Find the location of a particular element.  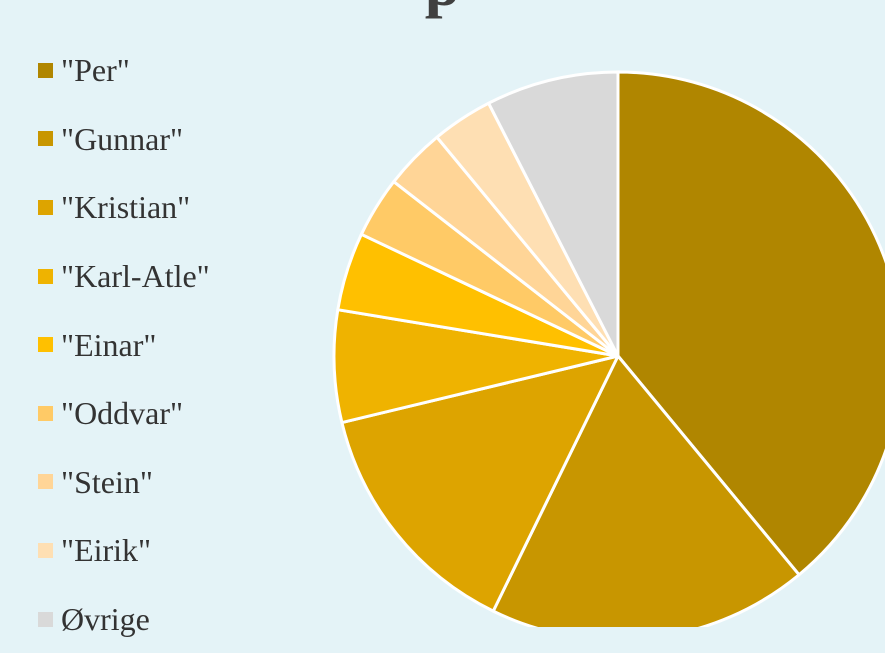

legend-item: "Per" is located at coordinates (124, 70).